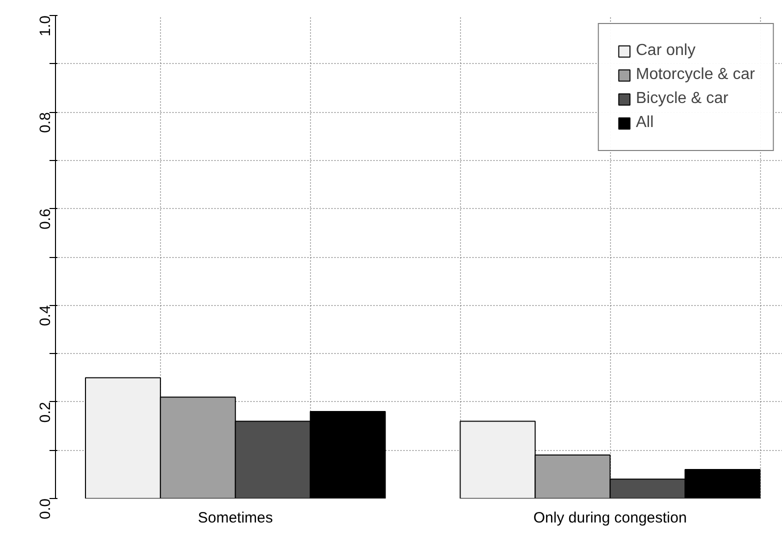  What do you see at coordinates (645, 123) in the screenshot?
I see `legend-label: All` at bounding box center [645, 123].